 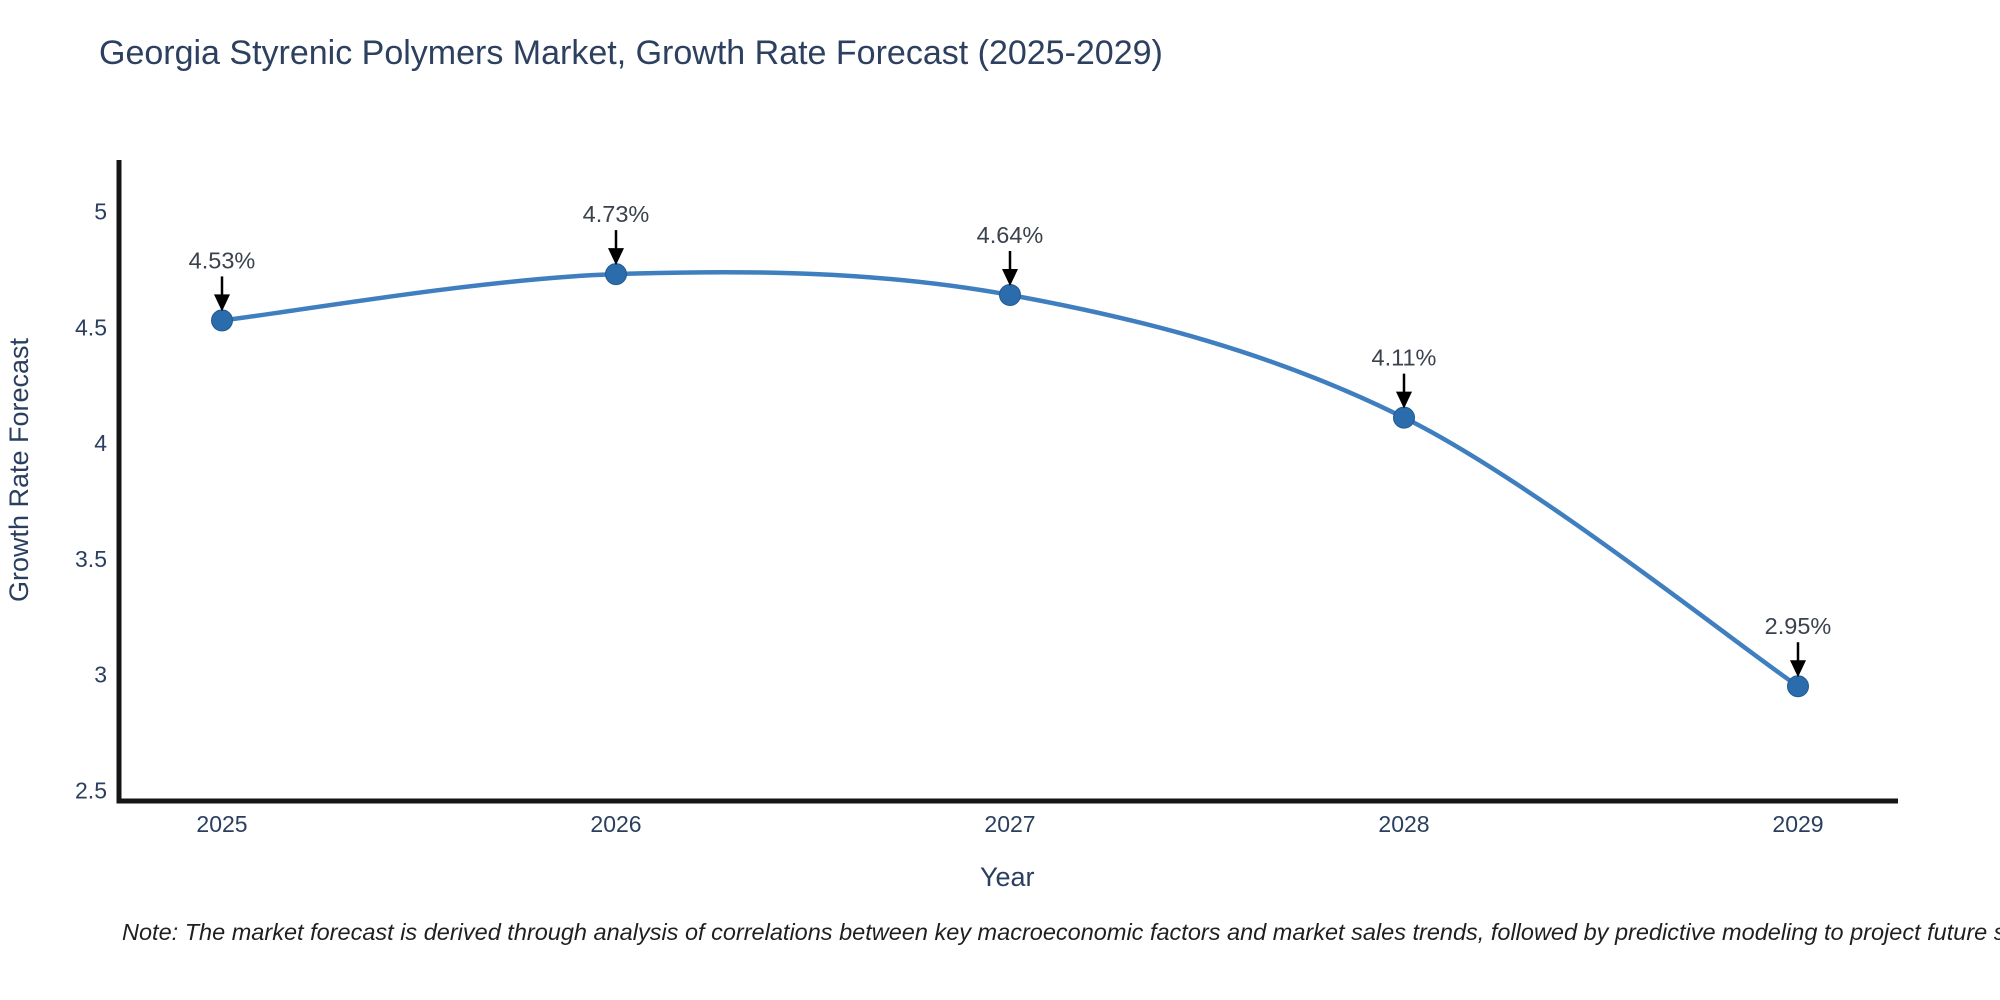 What do you see at coordinates (91, 327) in the screenshot?
I see `y-tick-label: 4.5` at bounding box center [91, 327].